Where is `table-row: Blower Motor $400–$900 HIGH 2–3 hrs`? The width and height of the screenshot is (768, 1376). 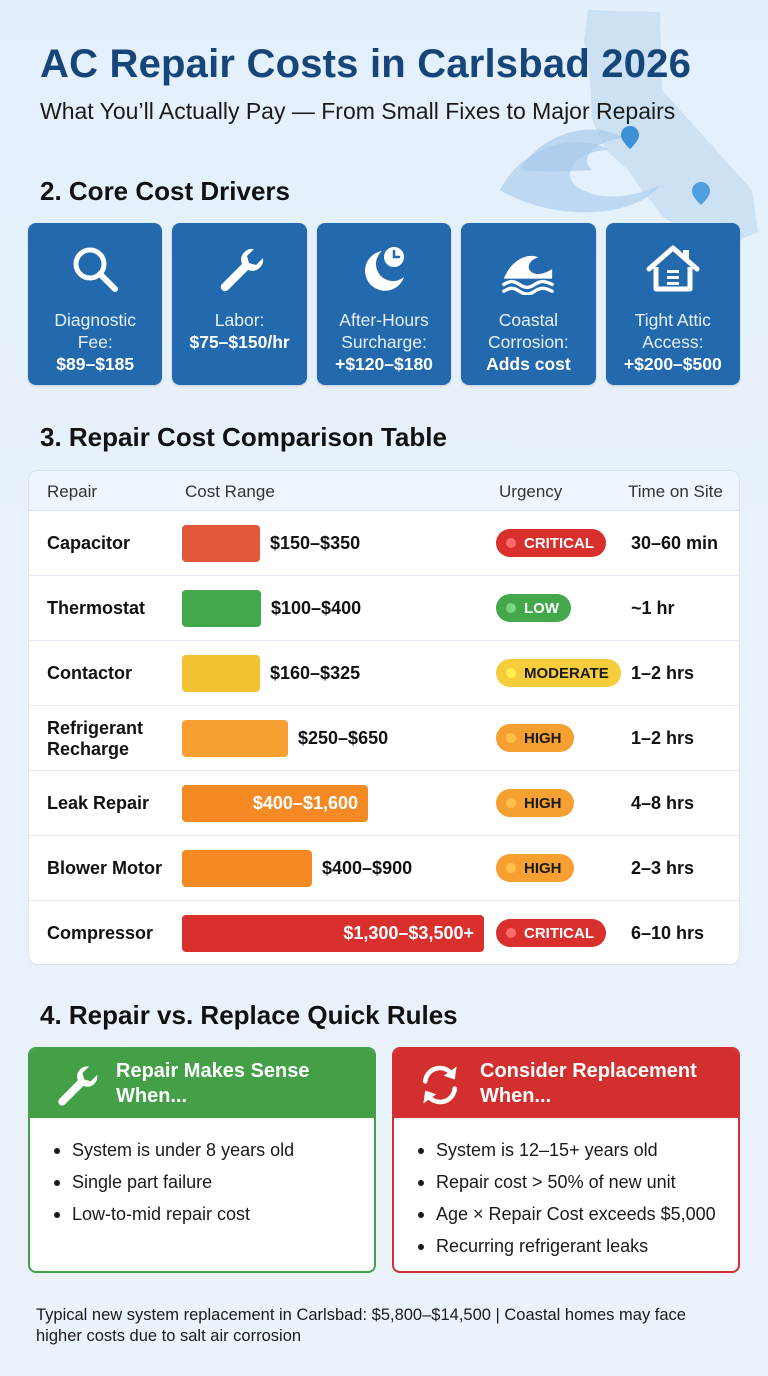
table-row: Blower Motor $400–$900 HIGH 2–3 hrs is located at coordinates (384, 868).